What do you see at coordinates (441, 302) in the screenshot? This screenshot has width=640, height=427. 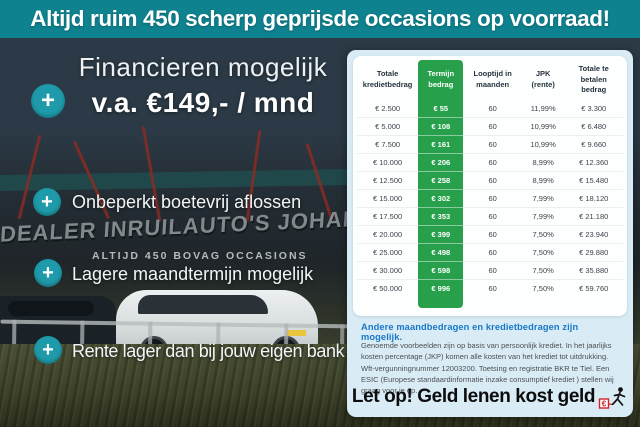 I see `green-column-tail` at bounding box center [441, 302].